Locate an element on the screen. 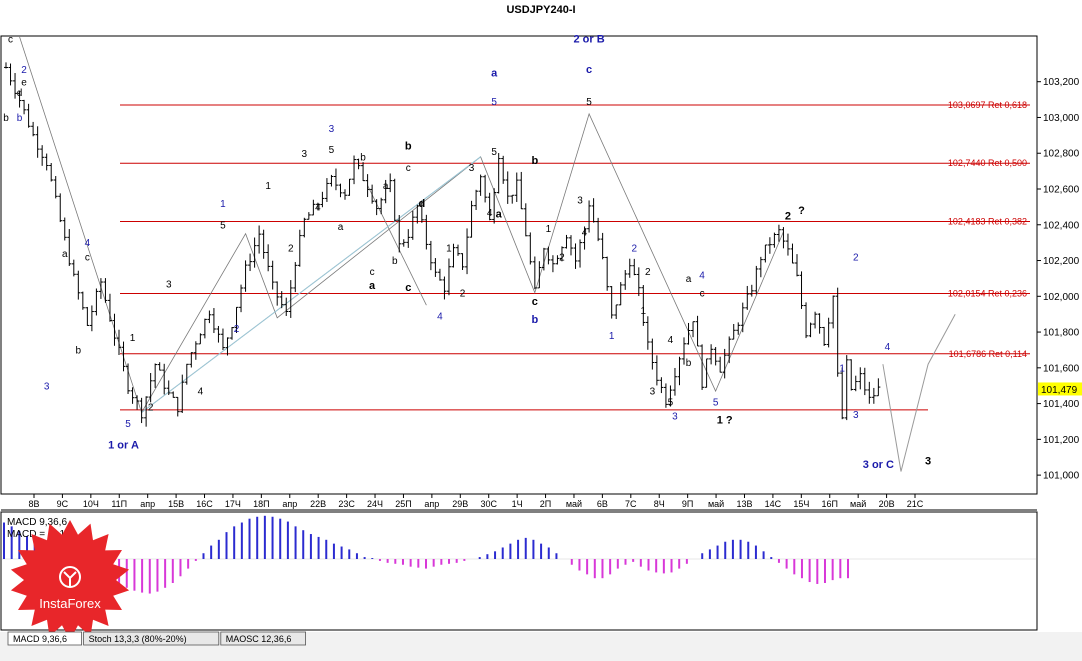 The image size is (1082, 661). time-axis-label: 18П is located at coordinates (261, 504).